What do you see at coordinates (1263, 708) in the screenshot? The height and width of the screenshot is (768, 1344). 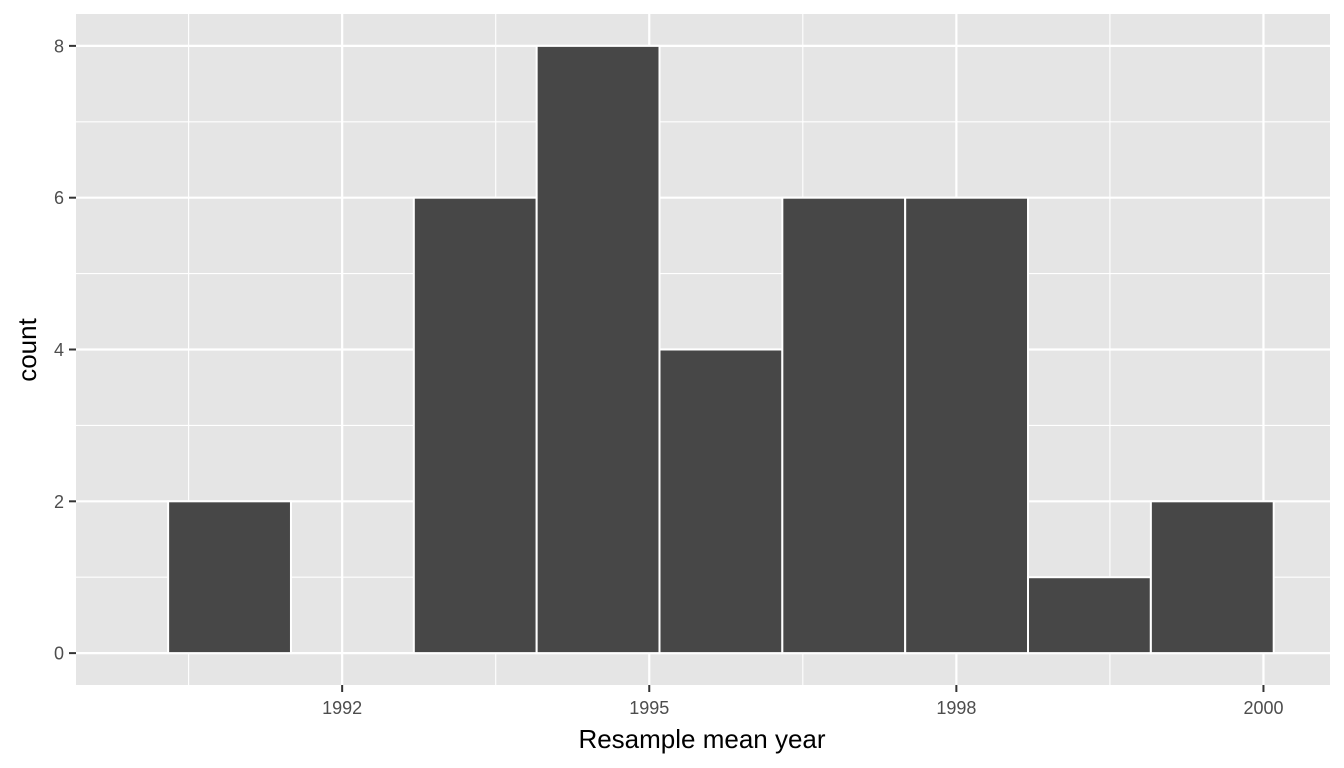 I see `x-tick-label: 2000` at bounding box center [1263, 708].